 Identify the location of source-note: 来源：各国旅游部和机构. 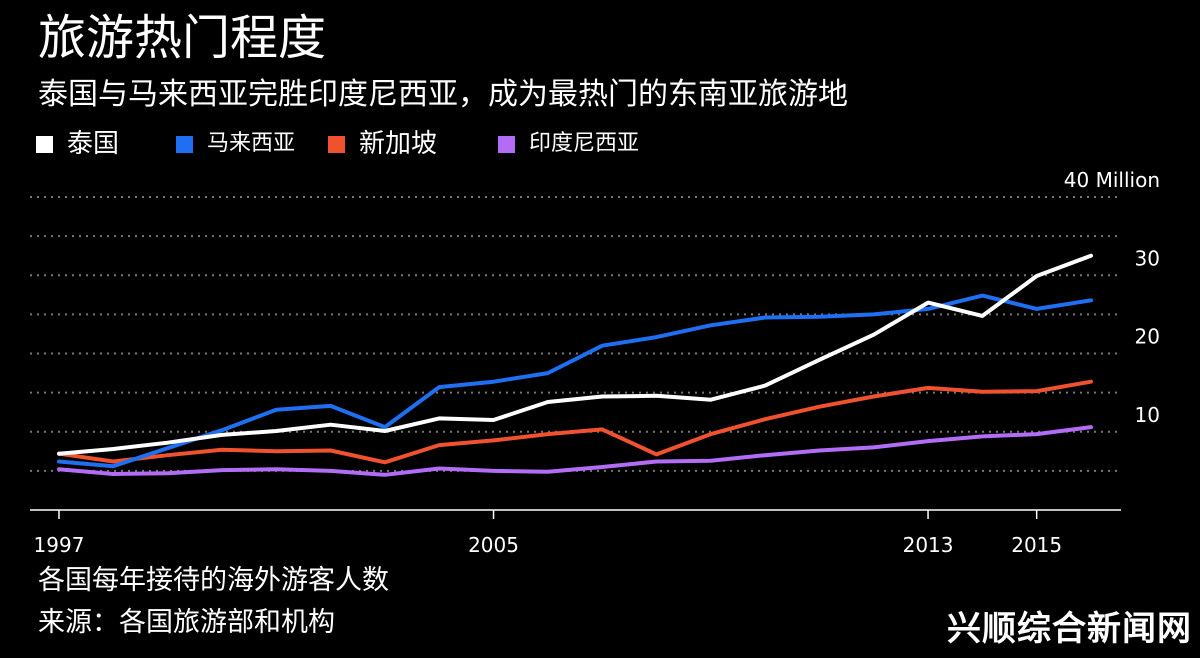
(186, 622).